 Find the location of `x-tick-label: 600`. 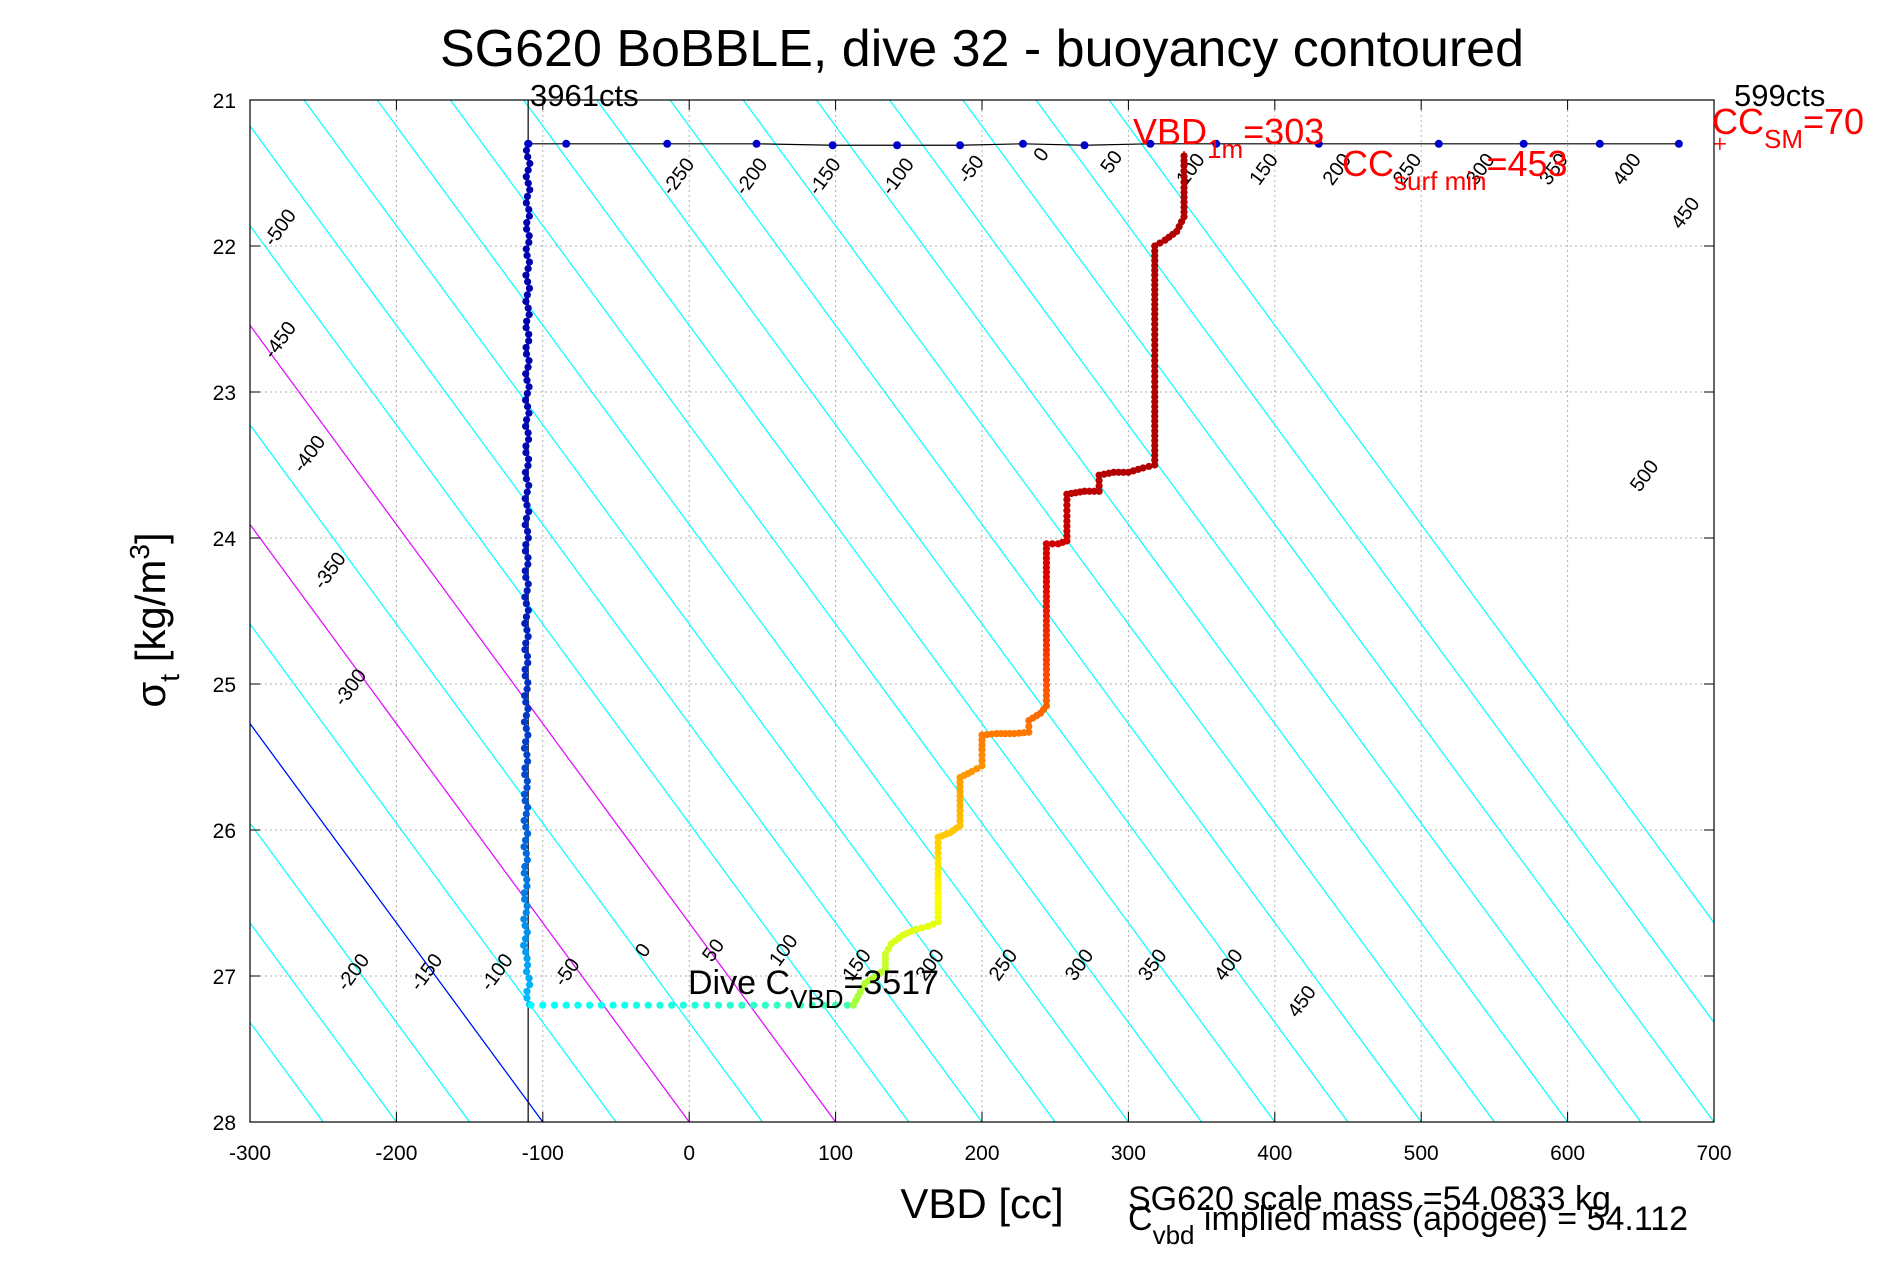

x-tick-label: 600 is located at coordinates (1567, 1153).